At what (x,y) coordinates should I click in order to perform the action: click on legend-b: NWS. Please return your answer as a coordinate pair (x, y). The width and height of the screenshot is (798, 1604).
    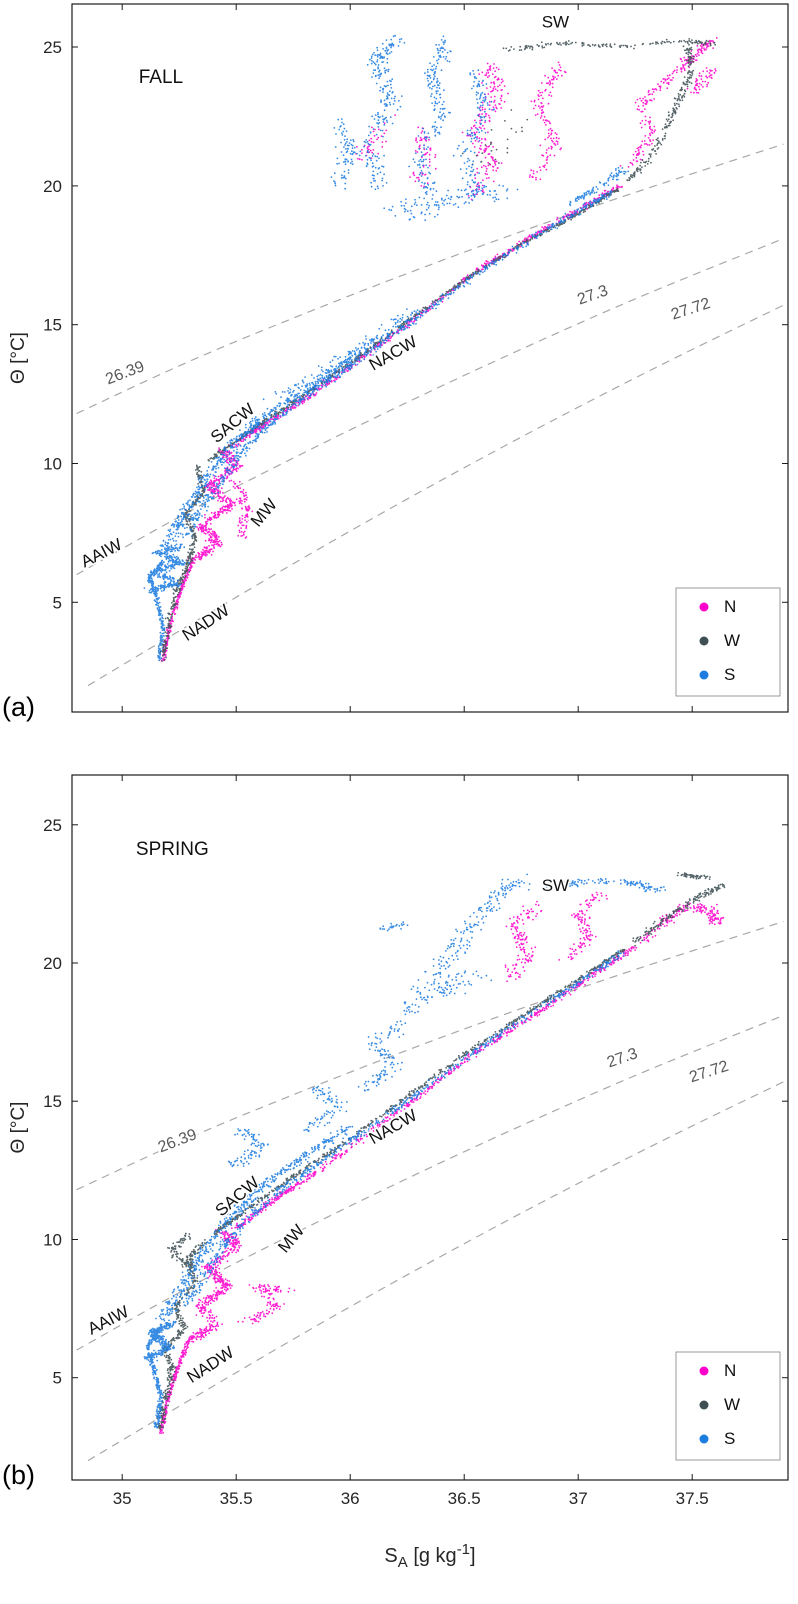
    Looking at the image, I should click on (728, 1406).